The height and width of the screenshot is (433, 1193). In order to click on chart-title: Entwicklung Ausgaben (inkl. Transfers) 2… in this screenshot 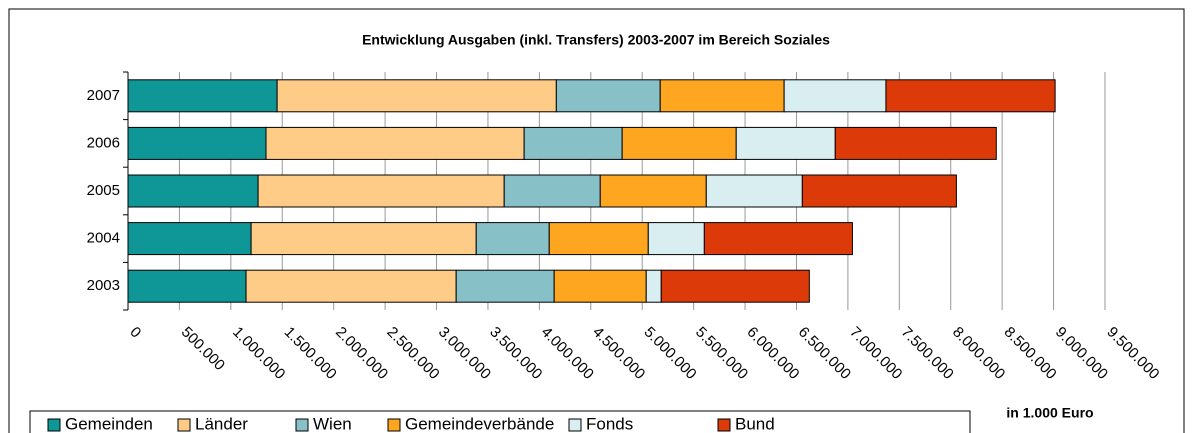, I will do `click(596, 40)`.